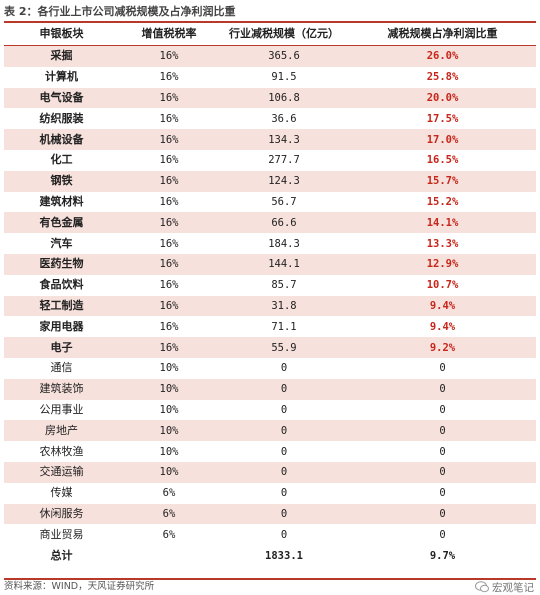 Image resolution: width=540 pixels, height=595 pixels. What do you see at coordinates (442, 223) in the screenshot?
I see `ratio-cell: 14.1%` at bounding box center [442, 223].